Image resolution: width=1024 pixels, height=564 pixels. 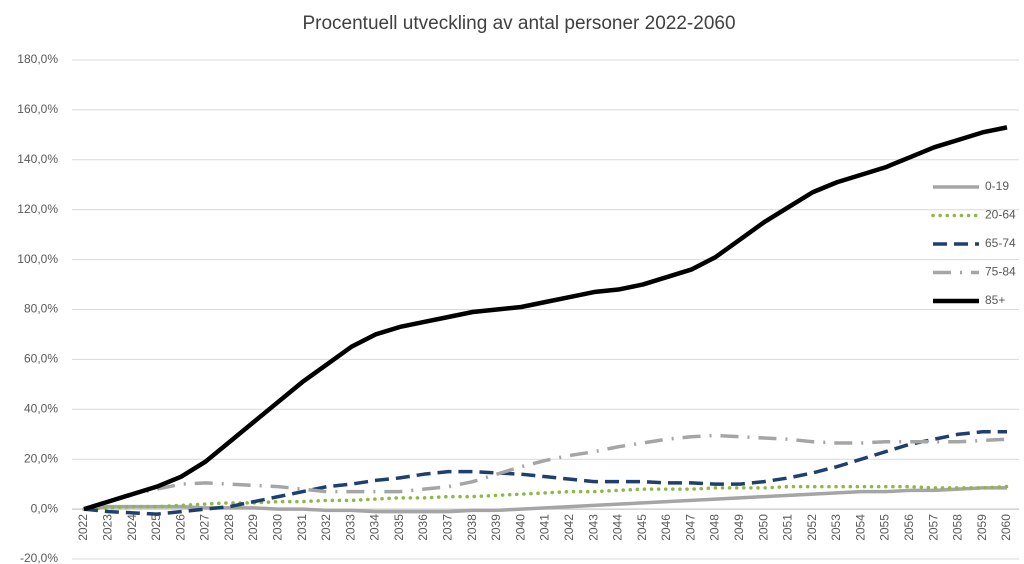 What do you see at coordinates (37, 109) in the screenshot?
I see `y-tick-label: 160,0%` at bounding box center [37, 109].